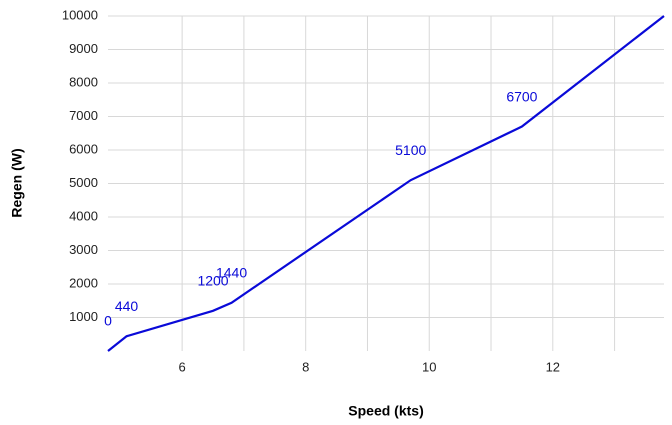 Image resolution: width=672 pixels, height=425 pixels. Describe the element at coordinates (83, 48) in the screenshot. I see `y-tick-label: 9000` at that location.